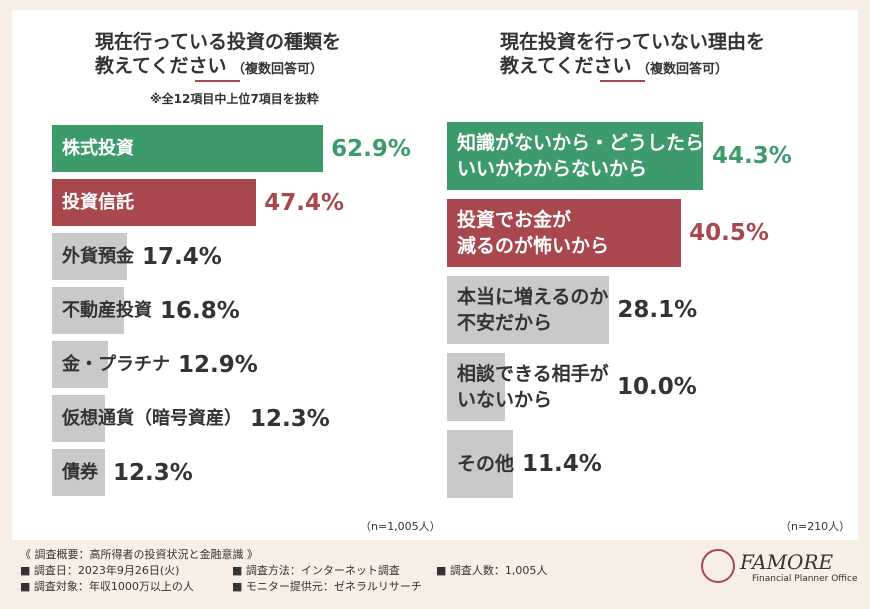  Describe the element at coordinates (752, 156) in the screenshot. I see `value-label: 44.3%` at that location.